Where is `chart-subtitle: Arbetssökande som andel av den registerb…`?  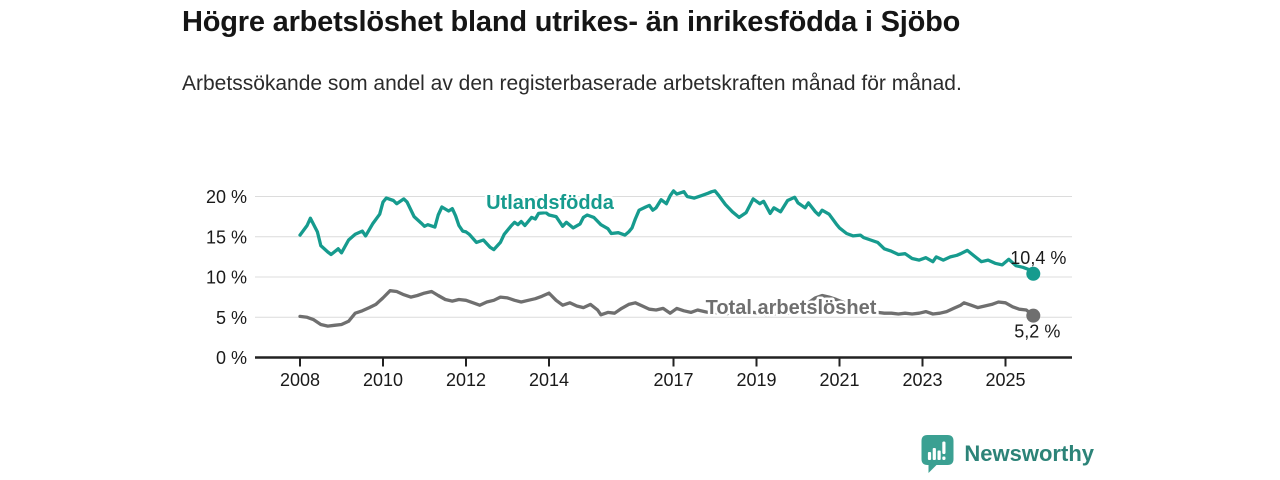 chart-subtitle: Arbetssökande som andel av den registerb… is located at coordinates (572, 83).